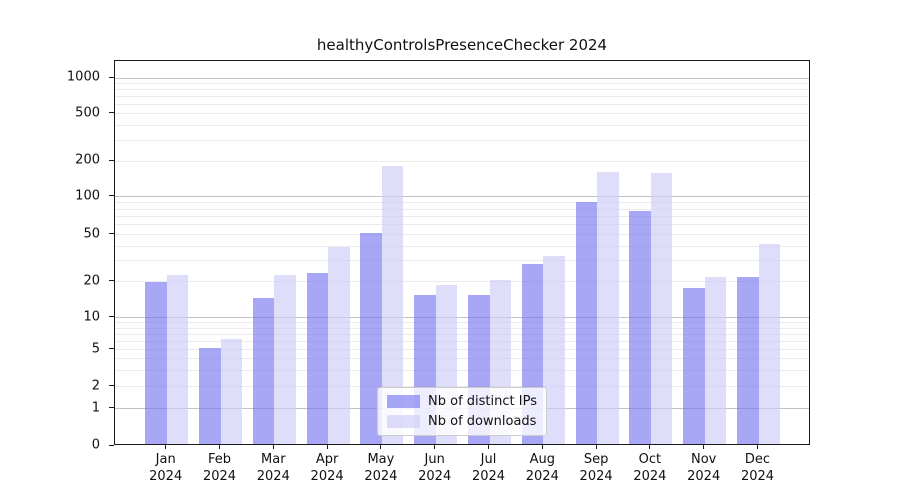 This screenshot has width=900, height=500. Describe the element at coordinates (327, 468) in the screenshot. I see `x-label-apr: Apr 2024` at that location.